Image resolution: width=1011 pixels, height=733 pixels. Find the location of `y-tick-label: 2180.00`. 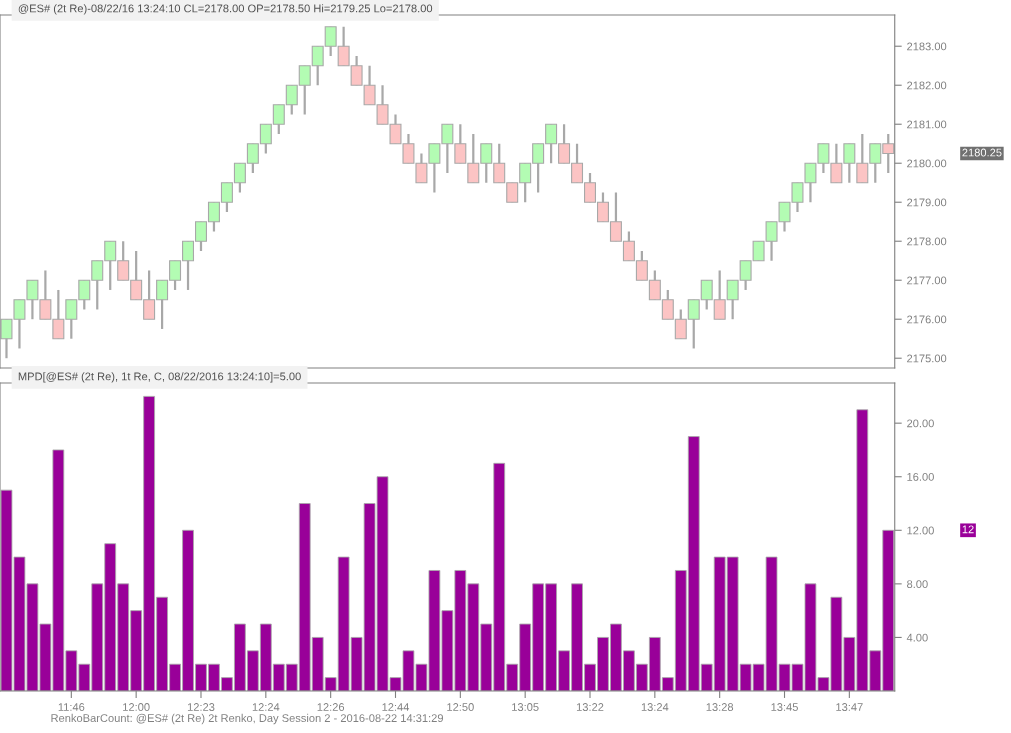

y-tick-label: 2180.00 is located at coordinates (927, 163).